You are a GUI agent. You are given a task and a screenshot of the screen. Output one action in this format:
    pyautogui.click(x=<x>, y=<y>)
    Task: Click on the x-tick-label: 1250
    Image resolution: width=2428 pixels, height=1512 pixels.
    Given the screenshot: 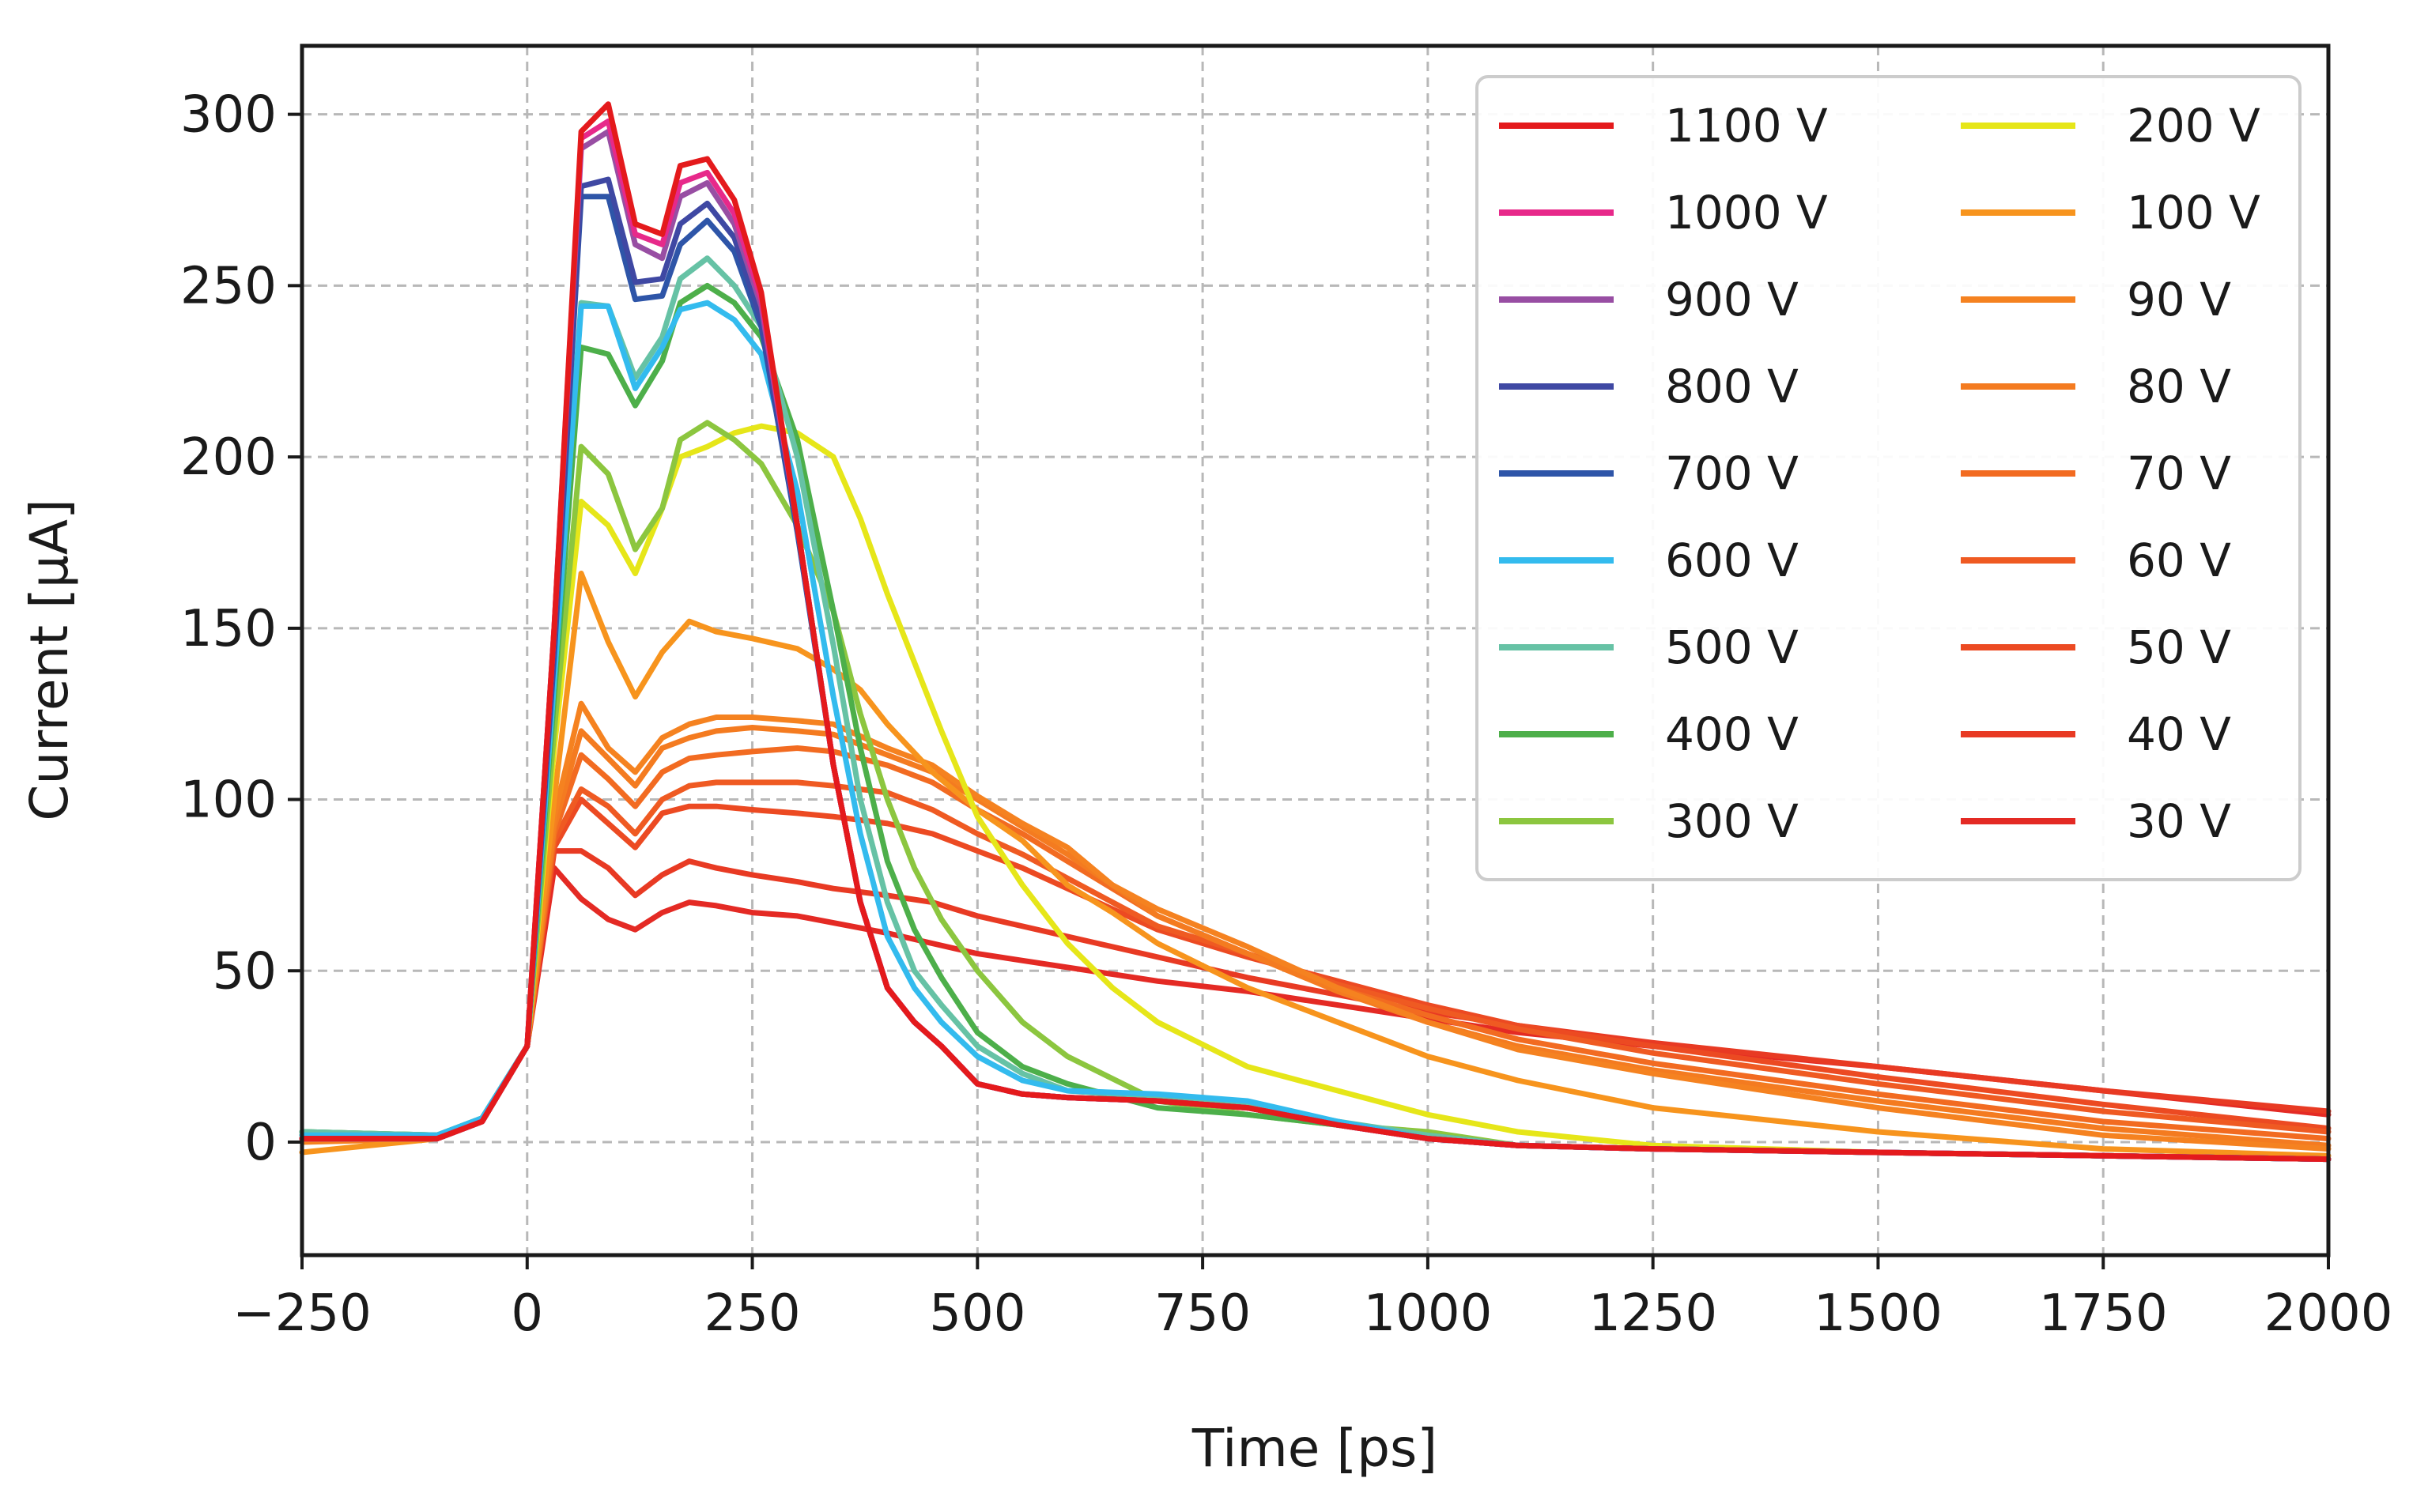 What is the action you would take?
    pyautogui.click(x=1652, y=1313)
    